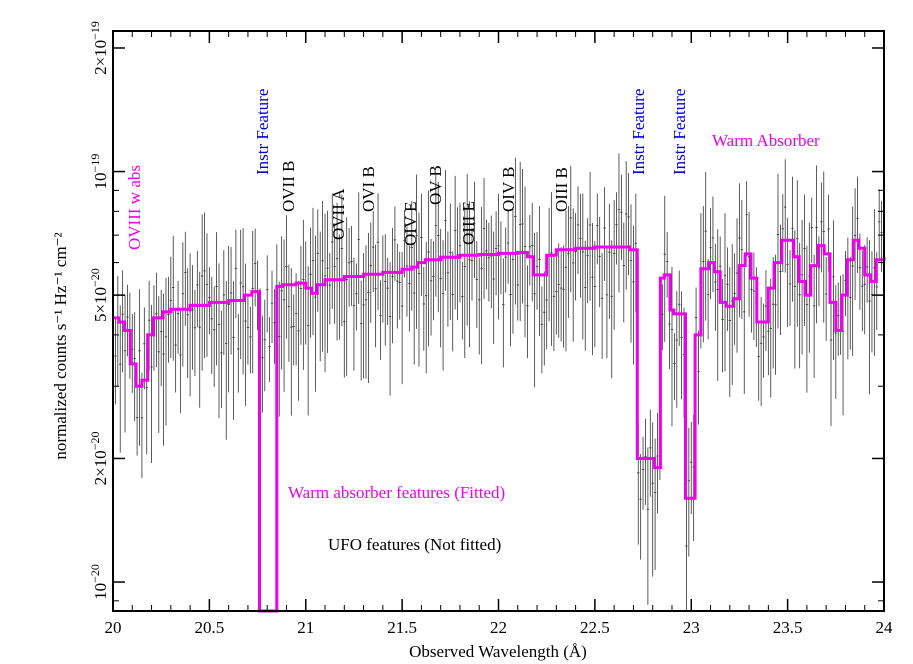  Describe the element at coordinates (595, 627) in the screenshot. I see `x-tick-label: 22.5` at that location.